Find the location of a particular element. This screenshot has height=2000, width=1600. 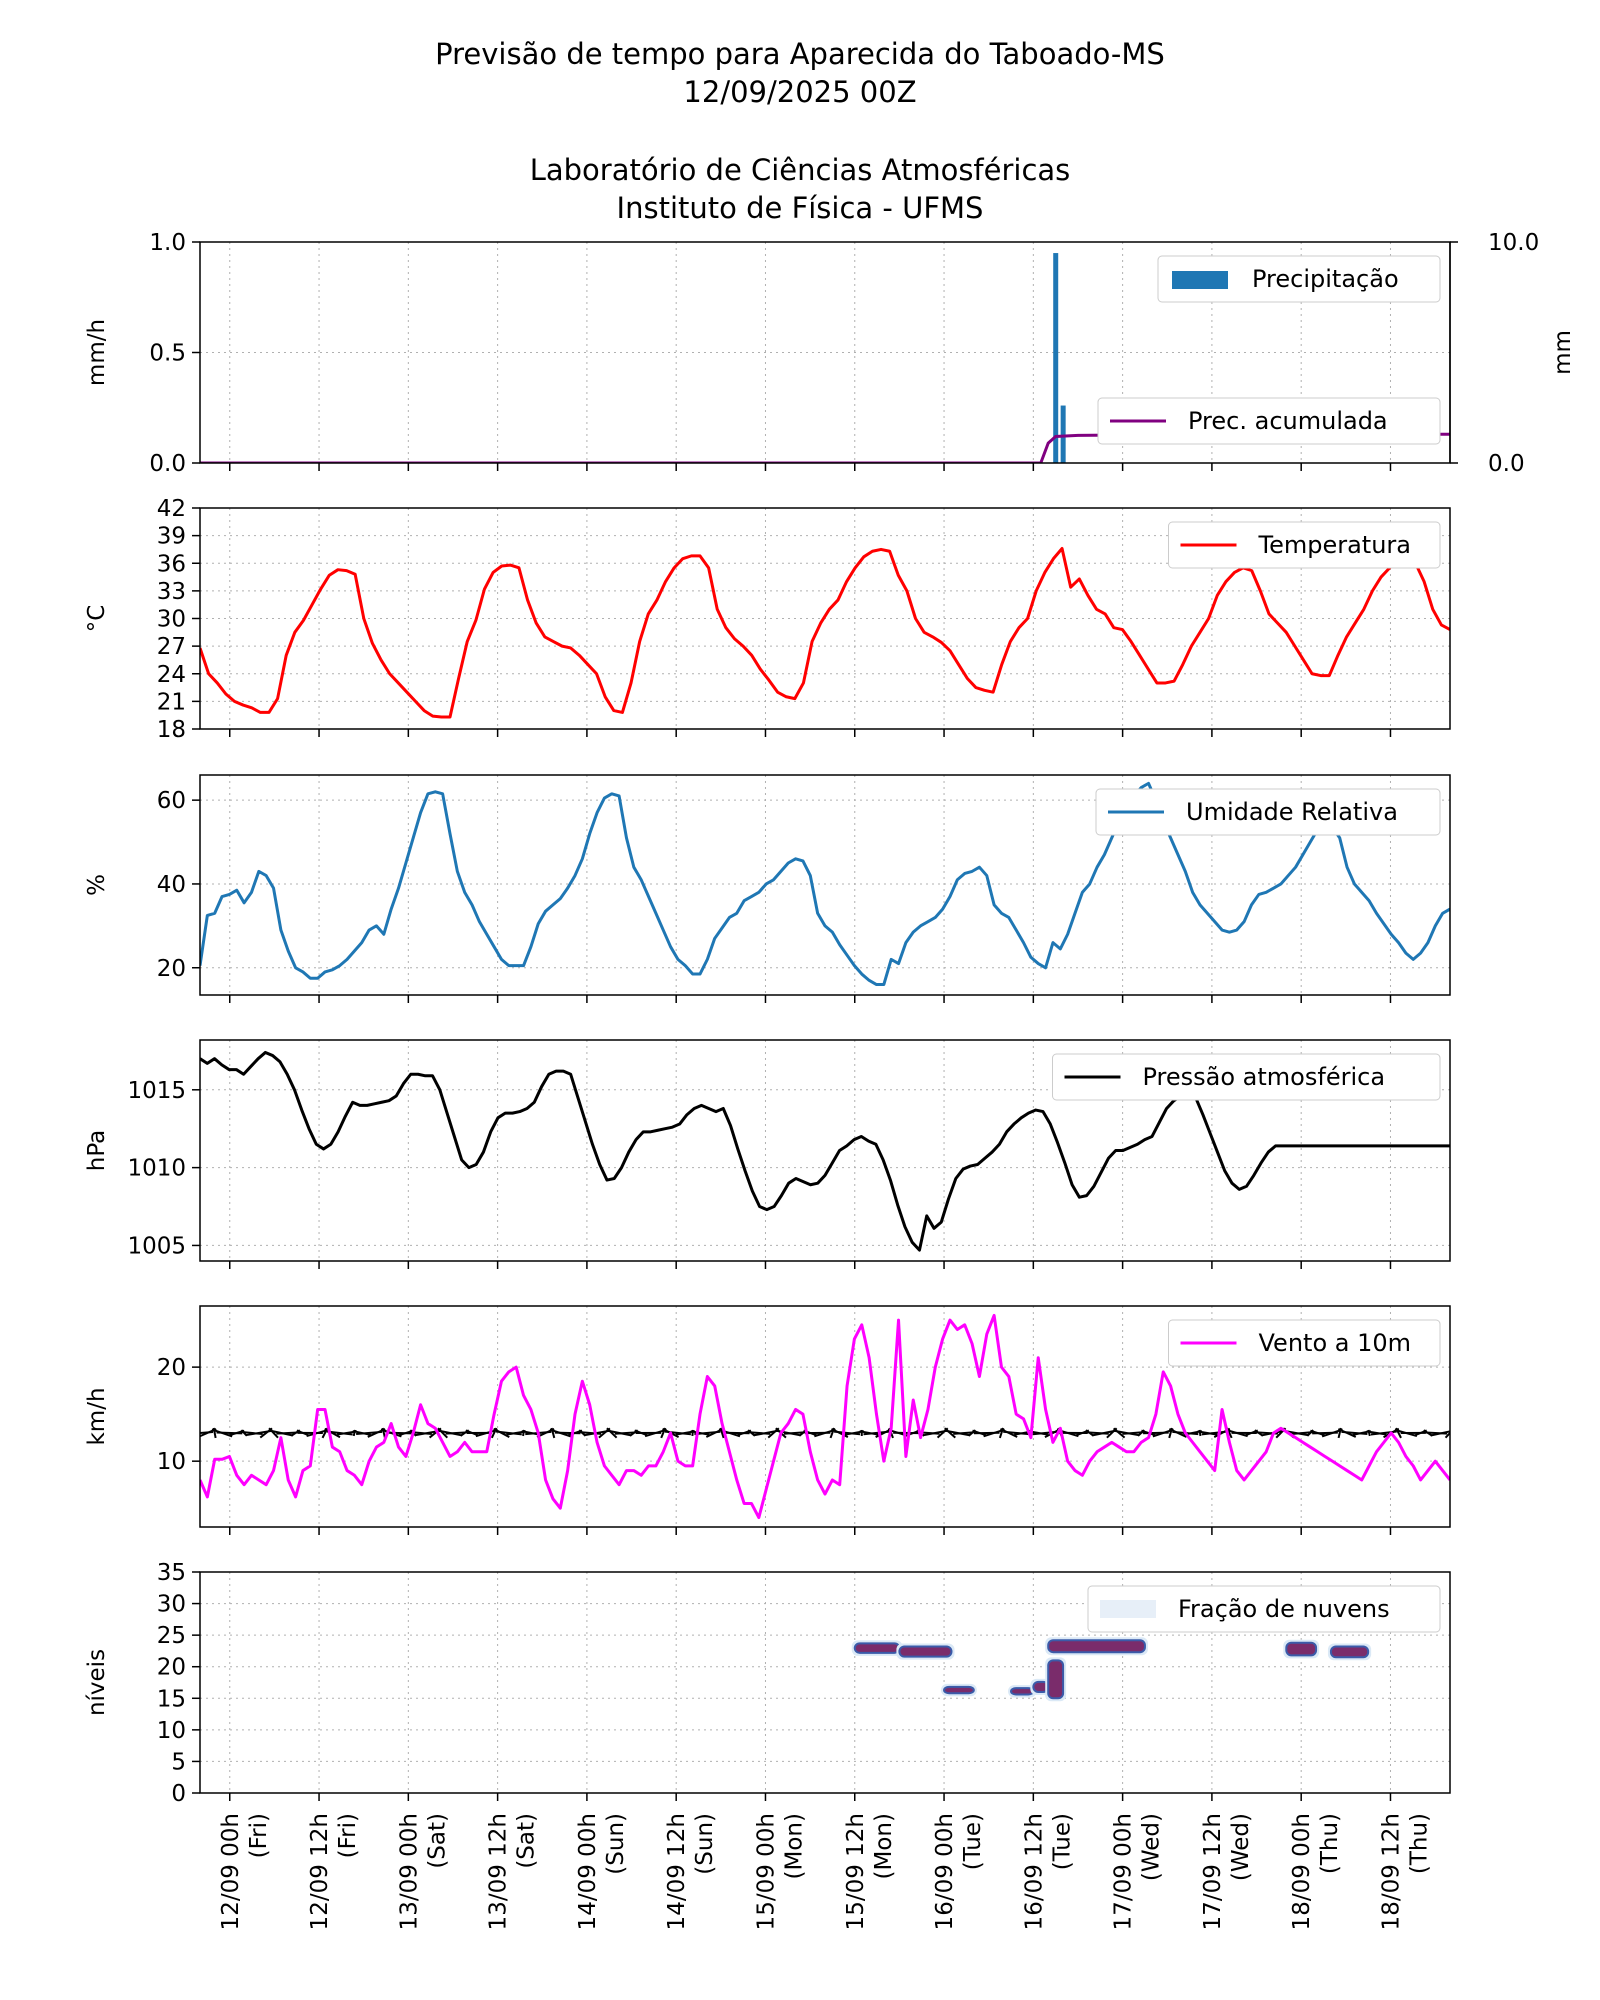

y-tick-label: 1.0 is located at coordinates (167, 243).